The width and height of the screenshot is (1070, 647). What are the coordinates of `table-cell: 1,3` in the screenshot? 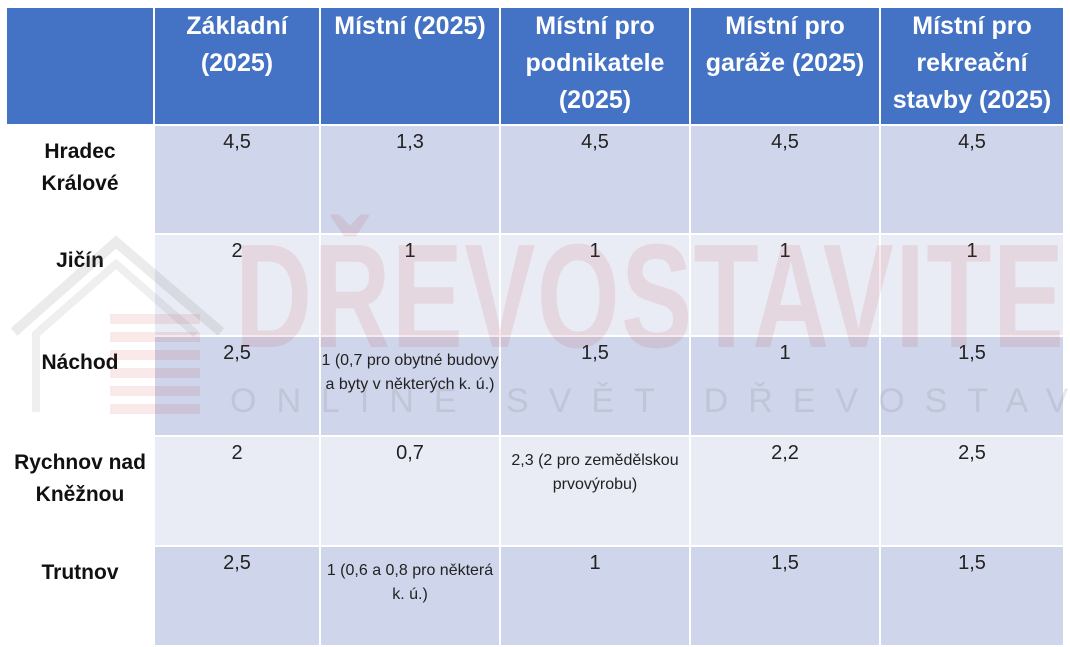 It's located at (410, 179).